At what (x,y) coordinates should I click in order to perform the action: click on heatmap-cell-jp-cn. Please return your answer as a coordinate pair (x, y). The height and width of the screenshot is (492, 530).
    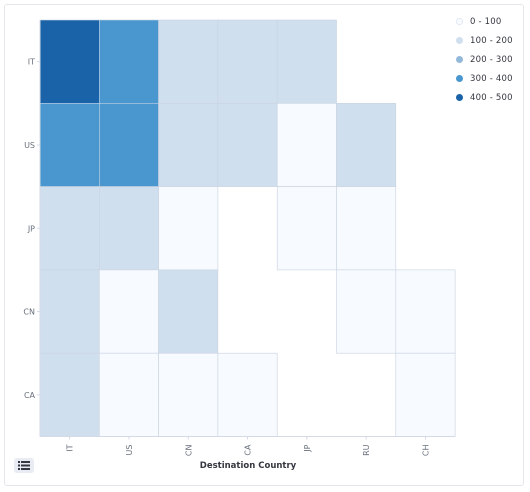
    Looking at the image, I should click on (188, 228).